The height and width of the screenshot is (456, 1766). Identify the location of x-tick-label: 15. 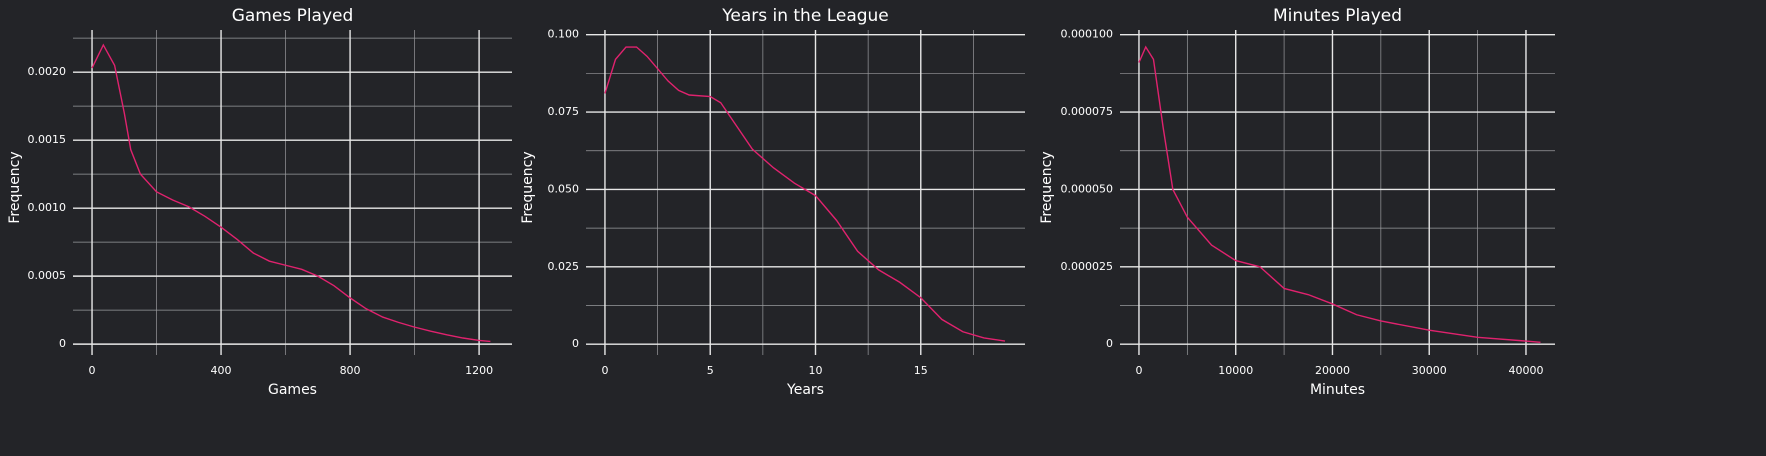
(921, 370).